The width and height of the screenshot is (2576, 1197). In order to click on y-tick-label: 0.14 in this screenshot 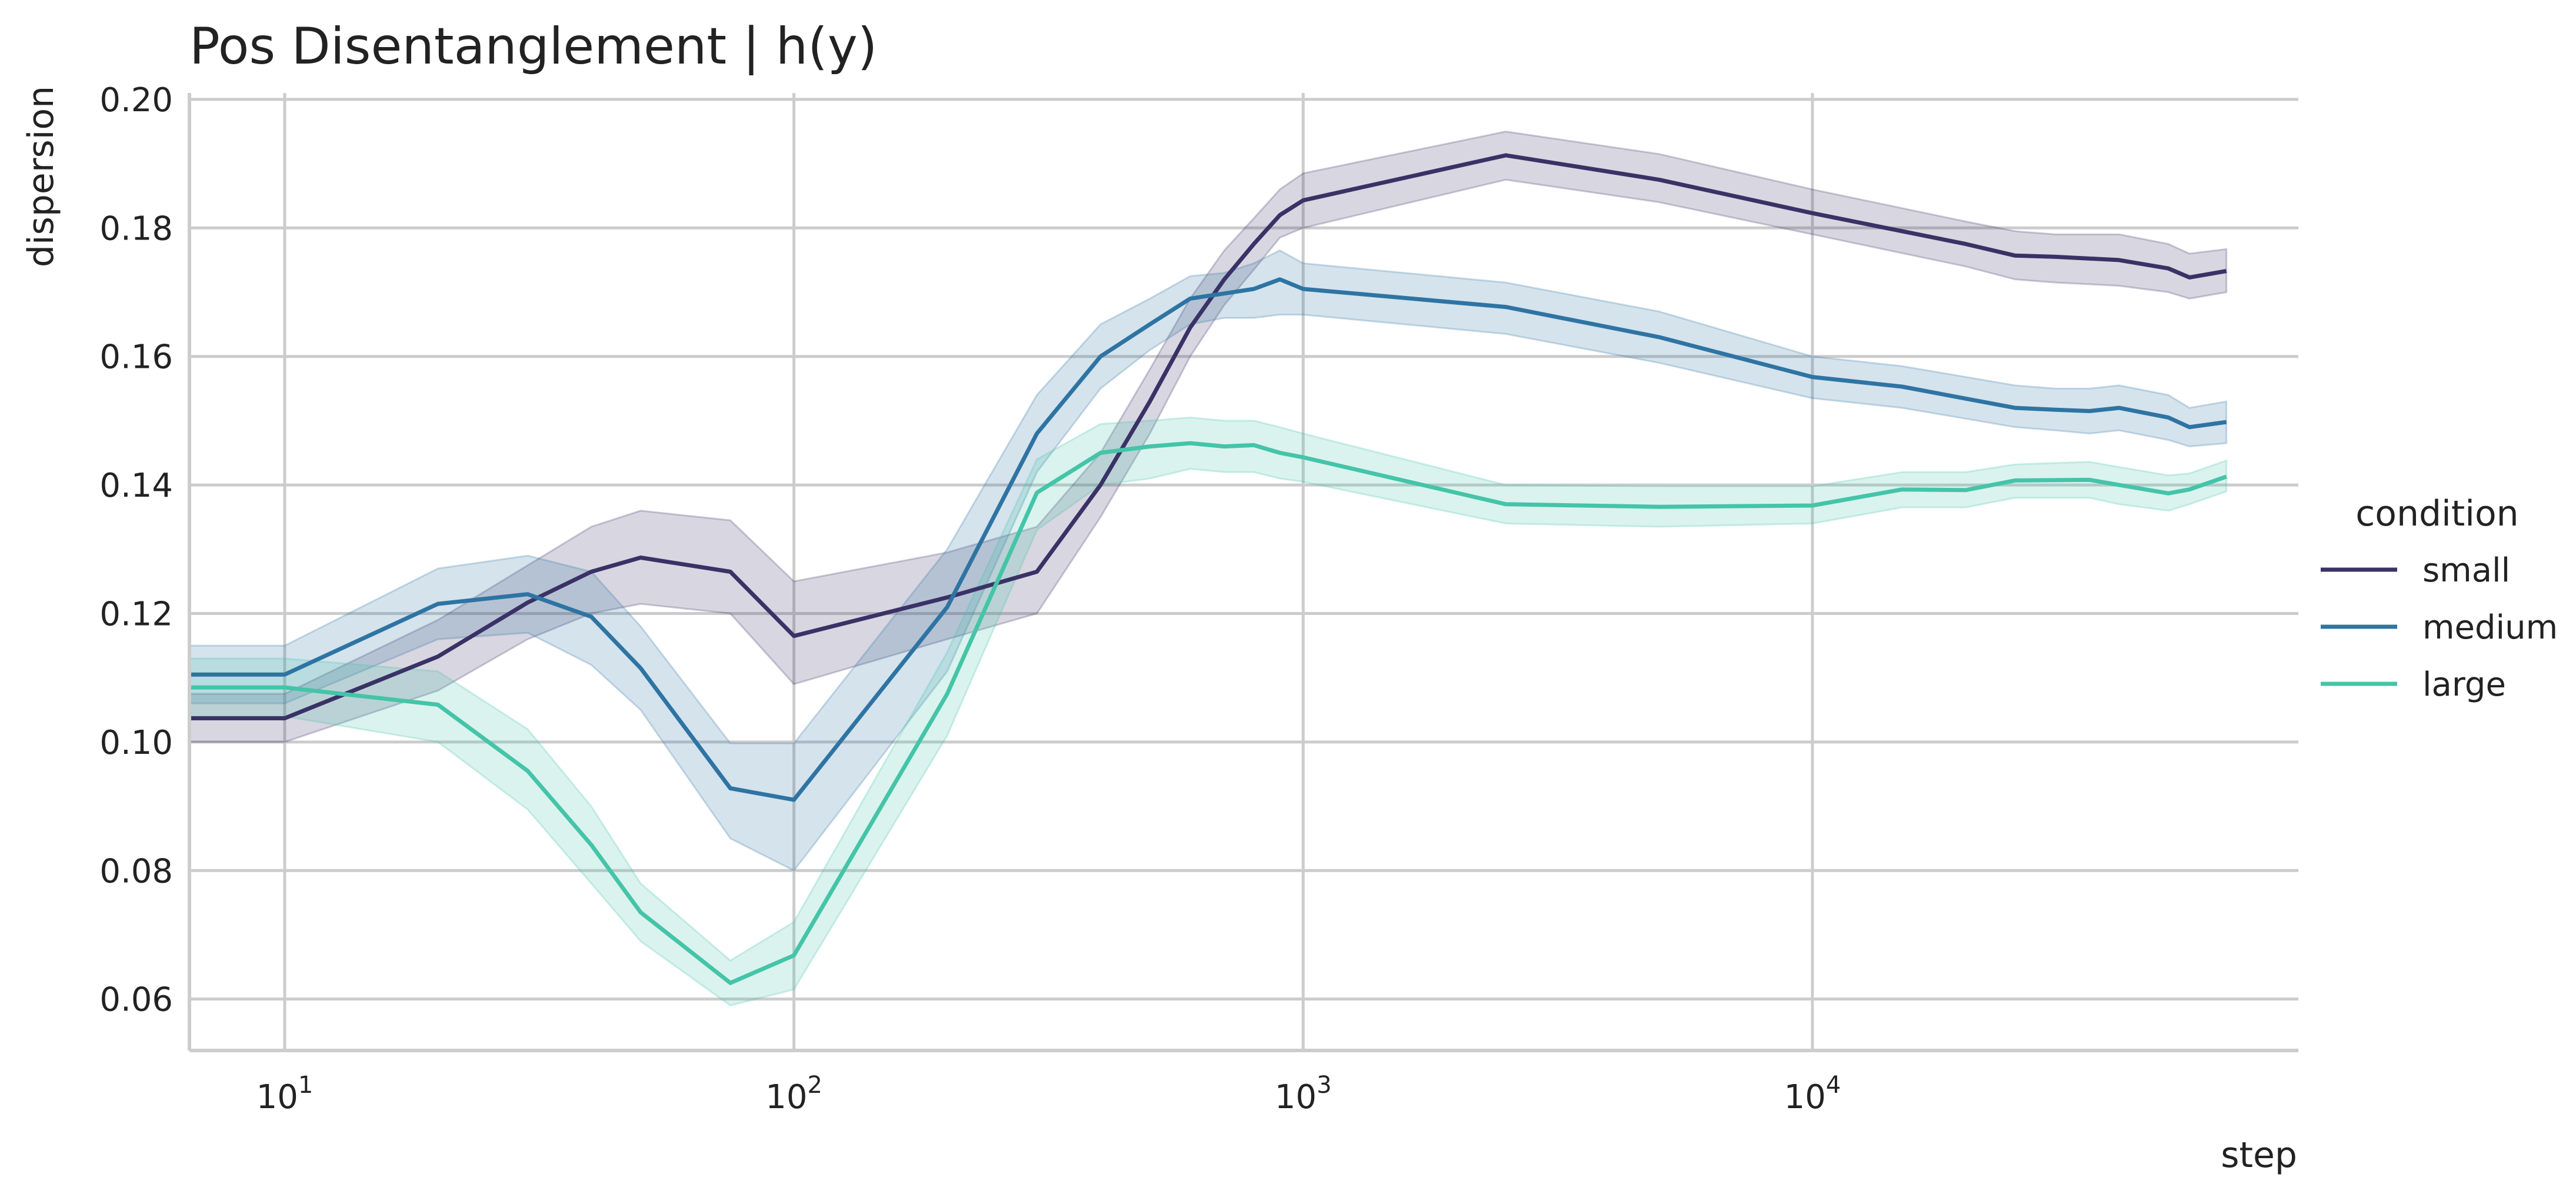, I will do `click(136, 486)`.